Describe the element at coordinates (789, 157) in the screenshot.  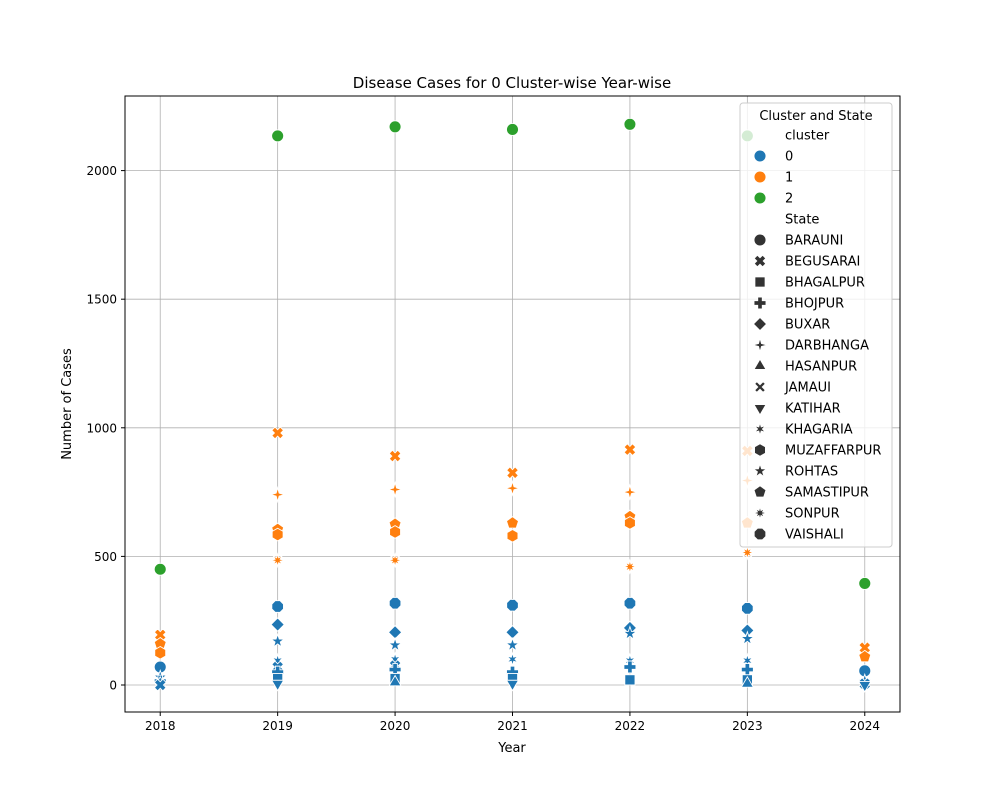
I see `legend-entry-cluster: 0` at that location.